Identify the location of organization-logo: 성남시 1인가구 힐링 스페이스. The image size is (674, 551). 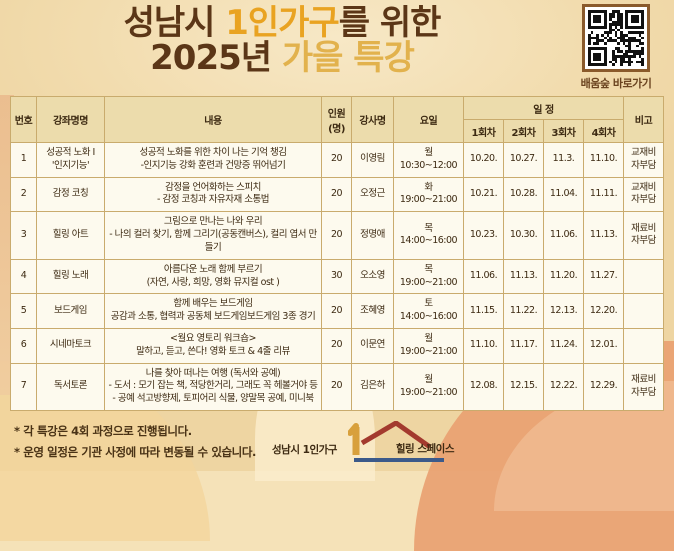
(367, 441).